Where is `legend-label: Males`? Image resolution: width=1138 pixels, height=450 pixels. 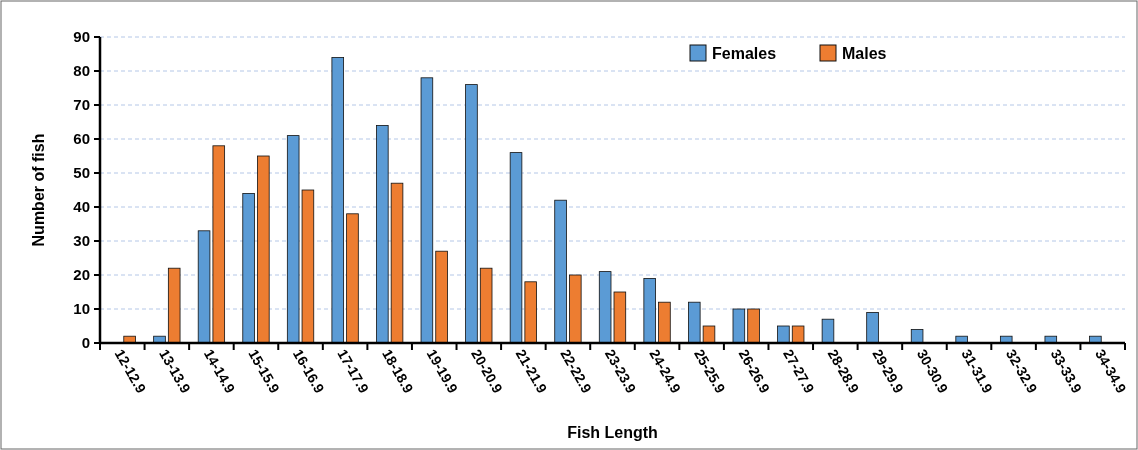
legend-label: Males is located at coordinates (864, 53).